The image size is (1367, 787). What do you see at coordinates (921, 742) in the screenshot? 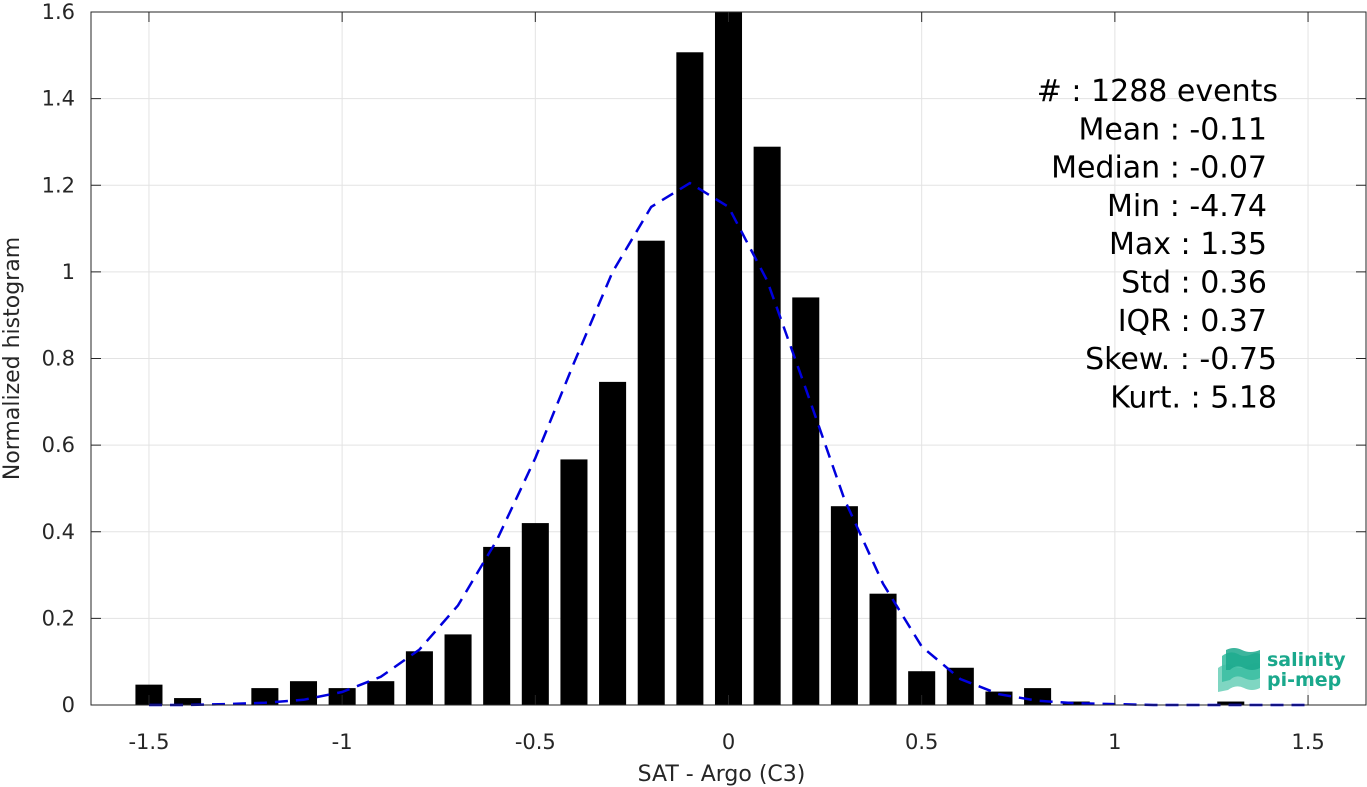
I see `x-tick-label: 0.5` at bounding box center [921, 742].